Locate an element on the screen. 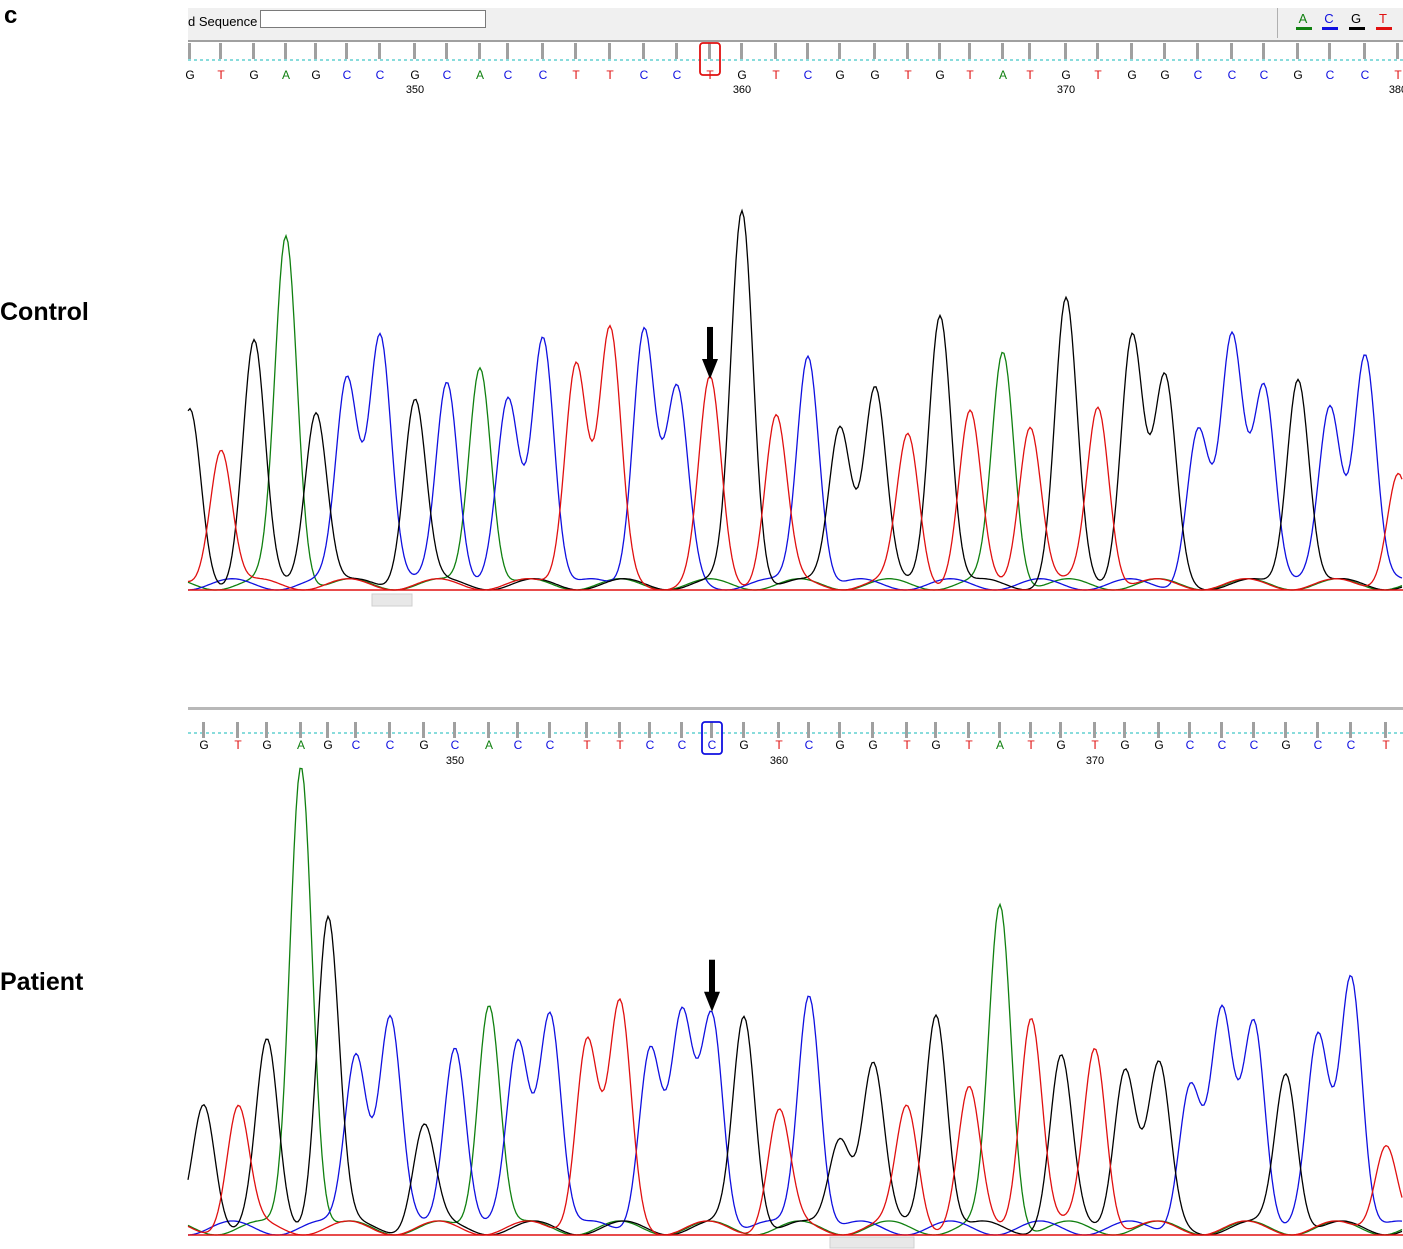 The height and width of the screenshot is (1249, 1403). sequence-input is located at coordinates (373, 19).